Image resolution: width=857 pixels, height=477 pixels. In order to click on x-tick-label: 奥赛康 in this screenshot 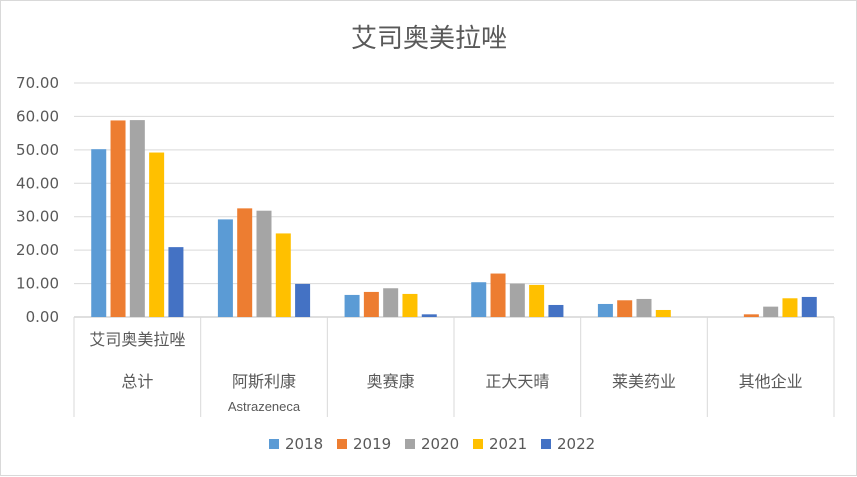, I will do `click(391, 381)`.